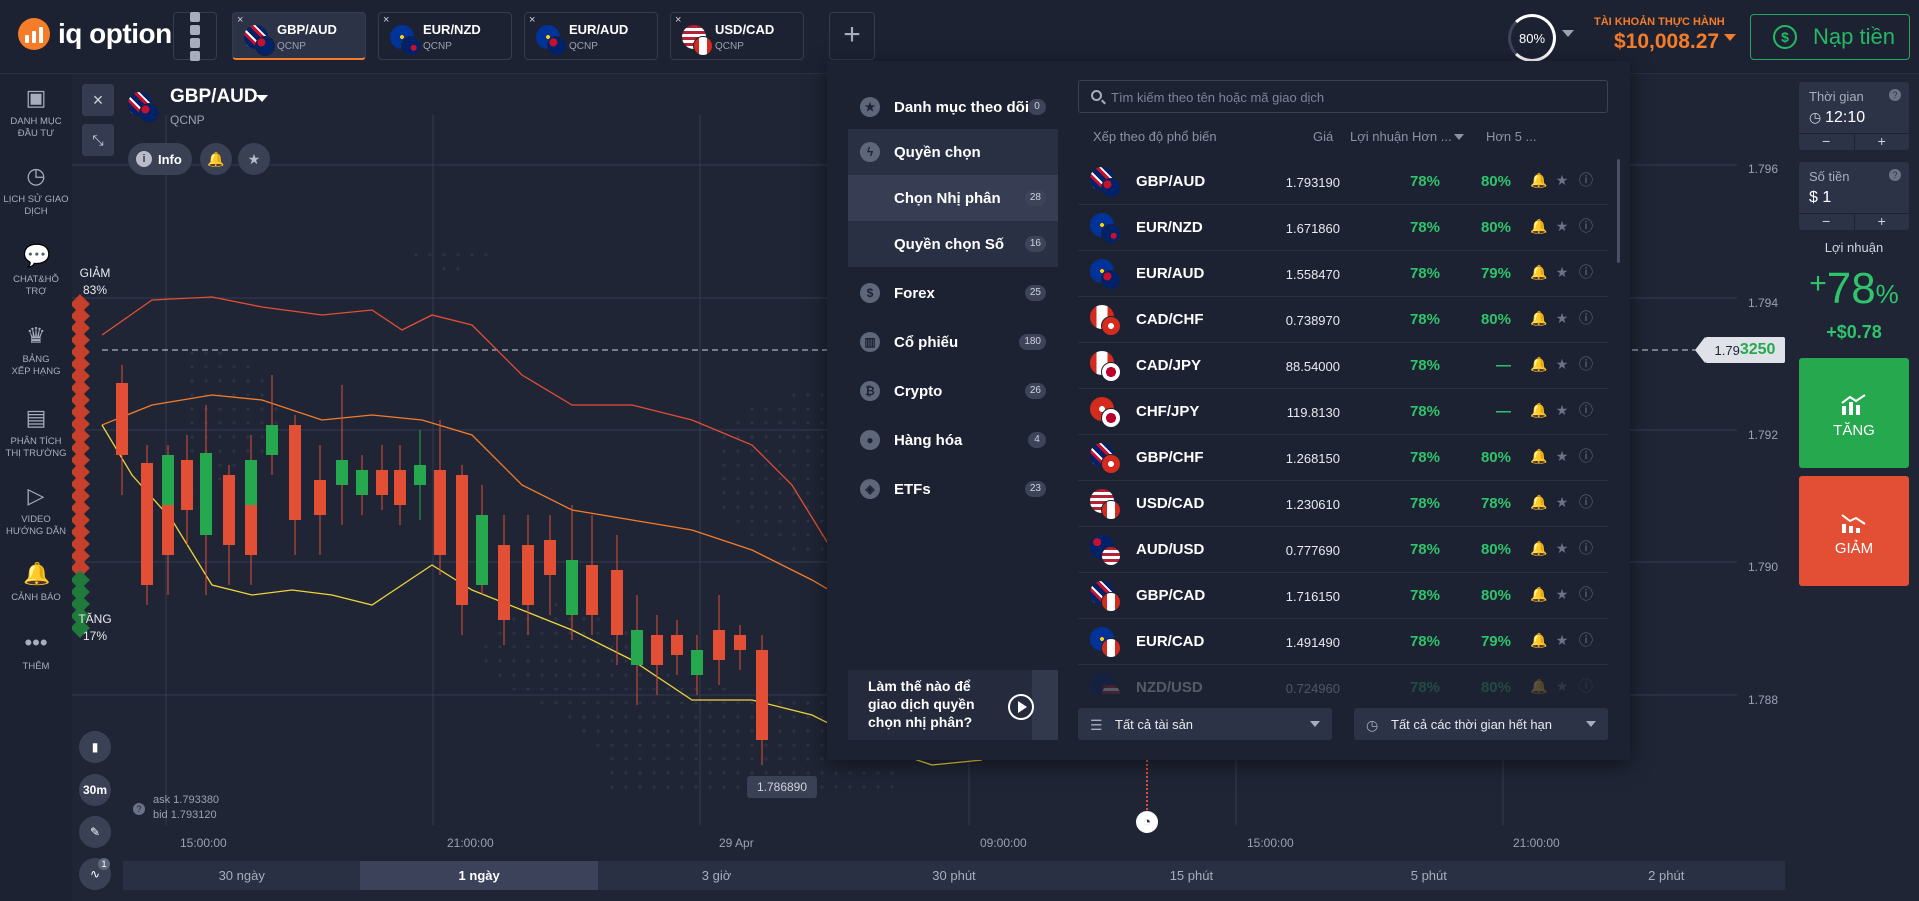 This screenshot has height=901, width=1919. I want to click on deposit-button: $ Nạp tiền, so click(1830, 37).